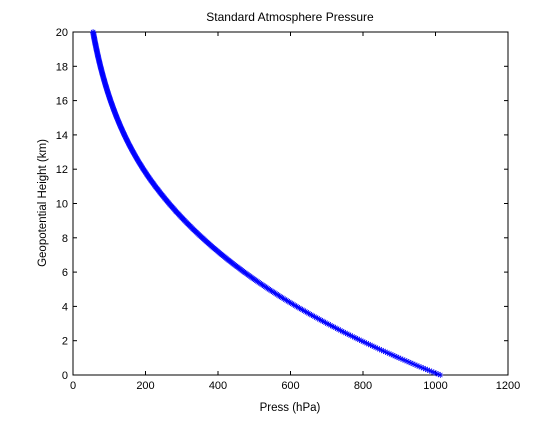 The width and height of the screenshot is (560, 425). I want to click on y-axis-label: Geopotential Height (km), so click(43, 203).